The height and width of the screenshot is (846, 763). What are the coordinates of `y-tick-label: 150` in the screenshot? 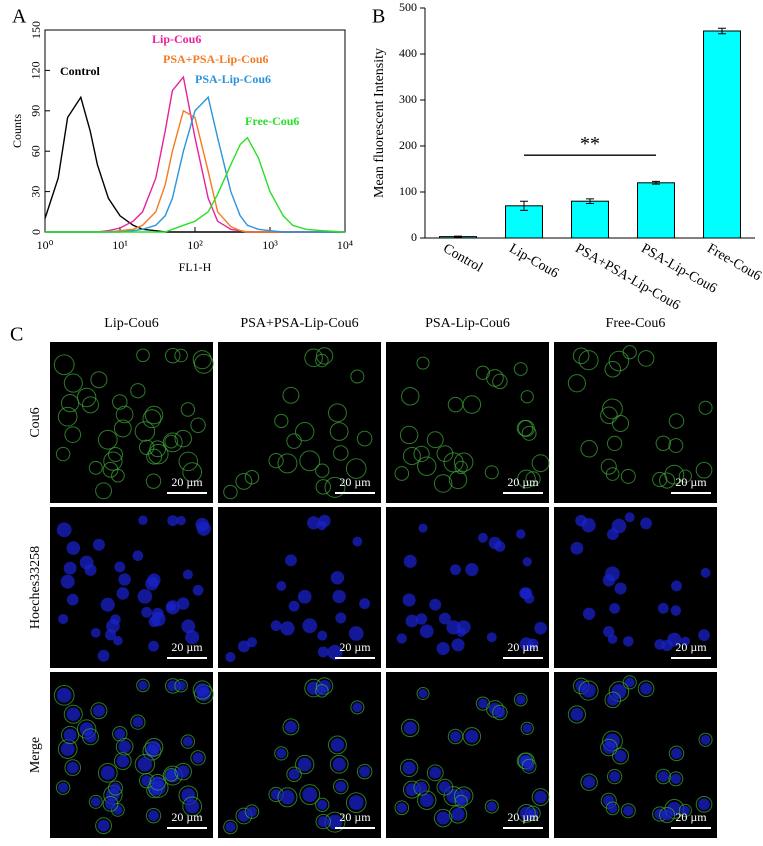 It's located at (36, 30).